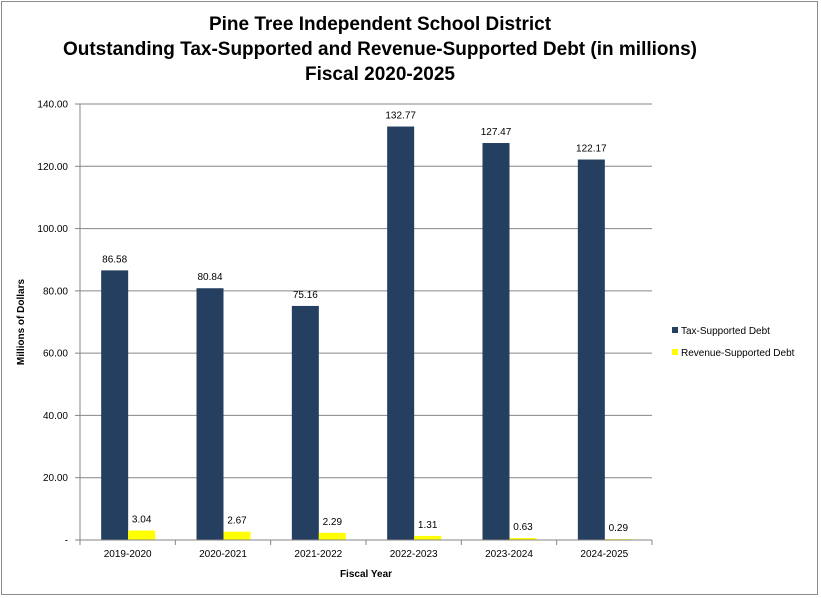  What do you see at coordinates (733, 342) in the screenshot?
I see `legend: Tax-Supported Debt Revenue-Supported Debt` at bounding box center [733, 342].